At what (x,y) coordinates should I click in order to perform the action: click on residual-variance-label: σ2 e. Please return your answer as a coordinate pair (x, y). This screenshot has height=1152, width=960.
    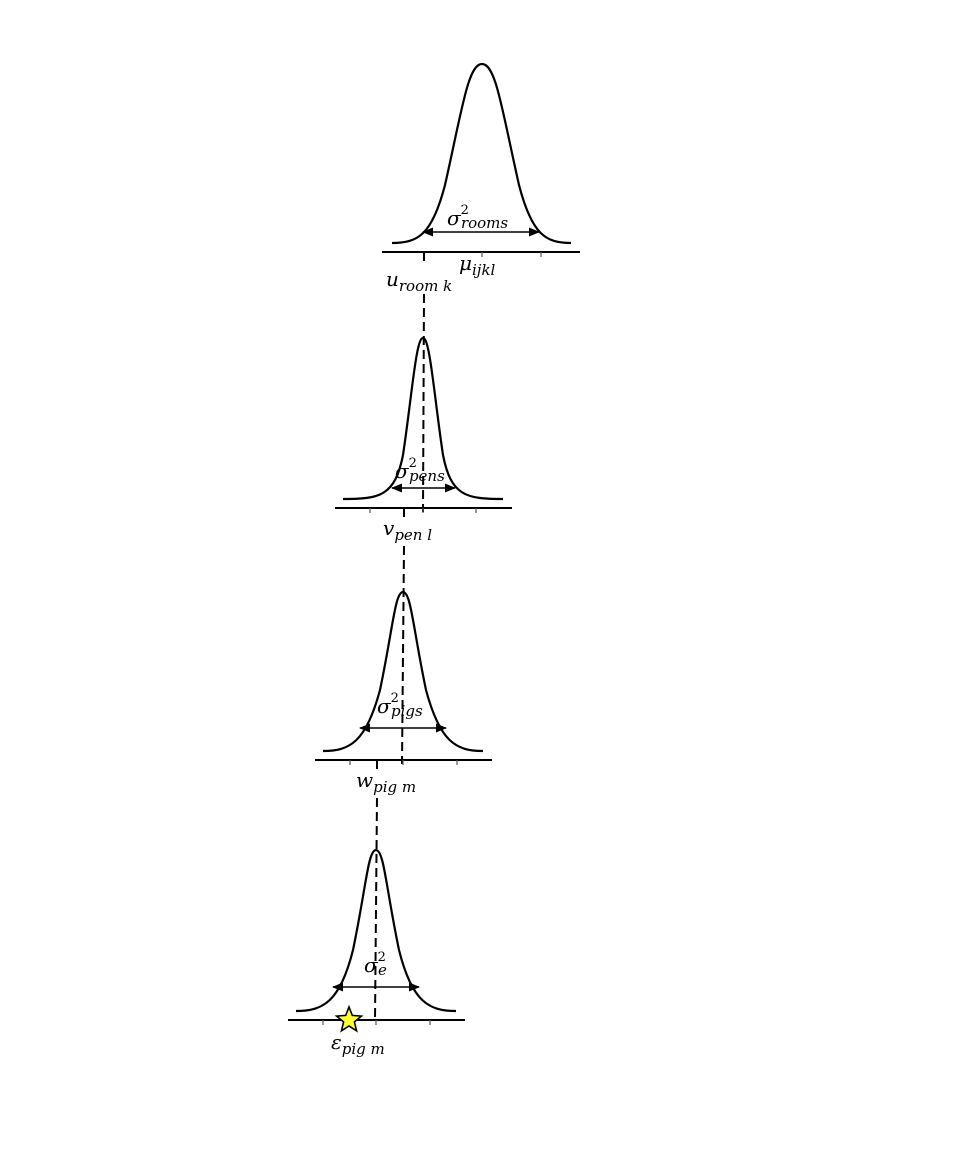
    Looking at the image, I should click on (375, 964).